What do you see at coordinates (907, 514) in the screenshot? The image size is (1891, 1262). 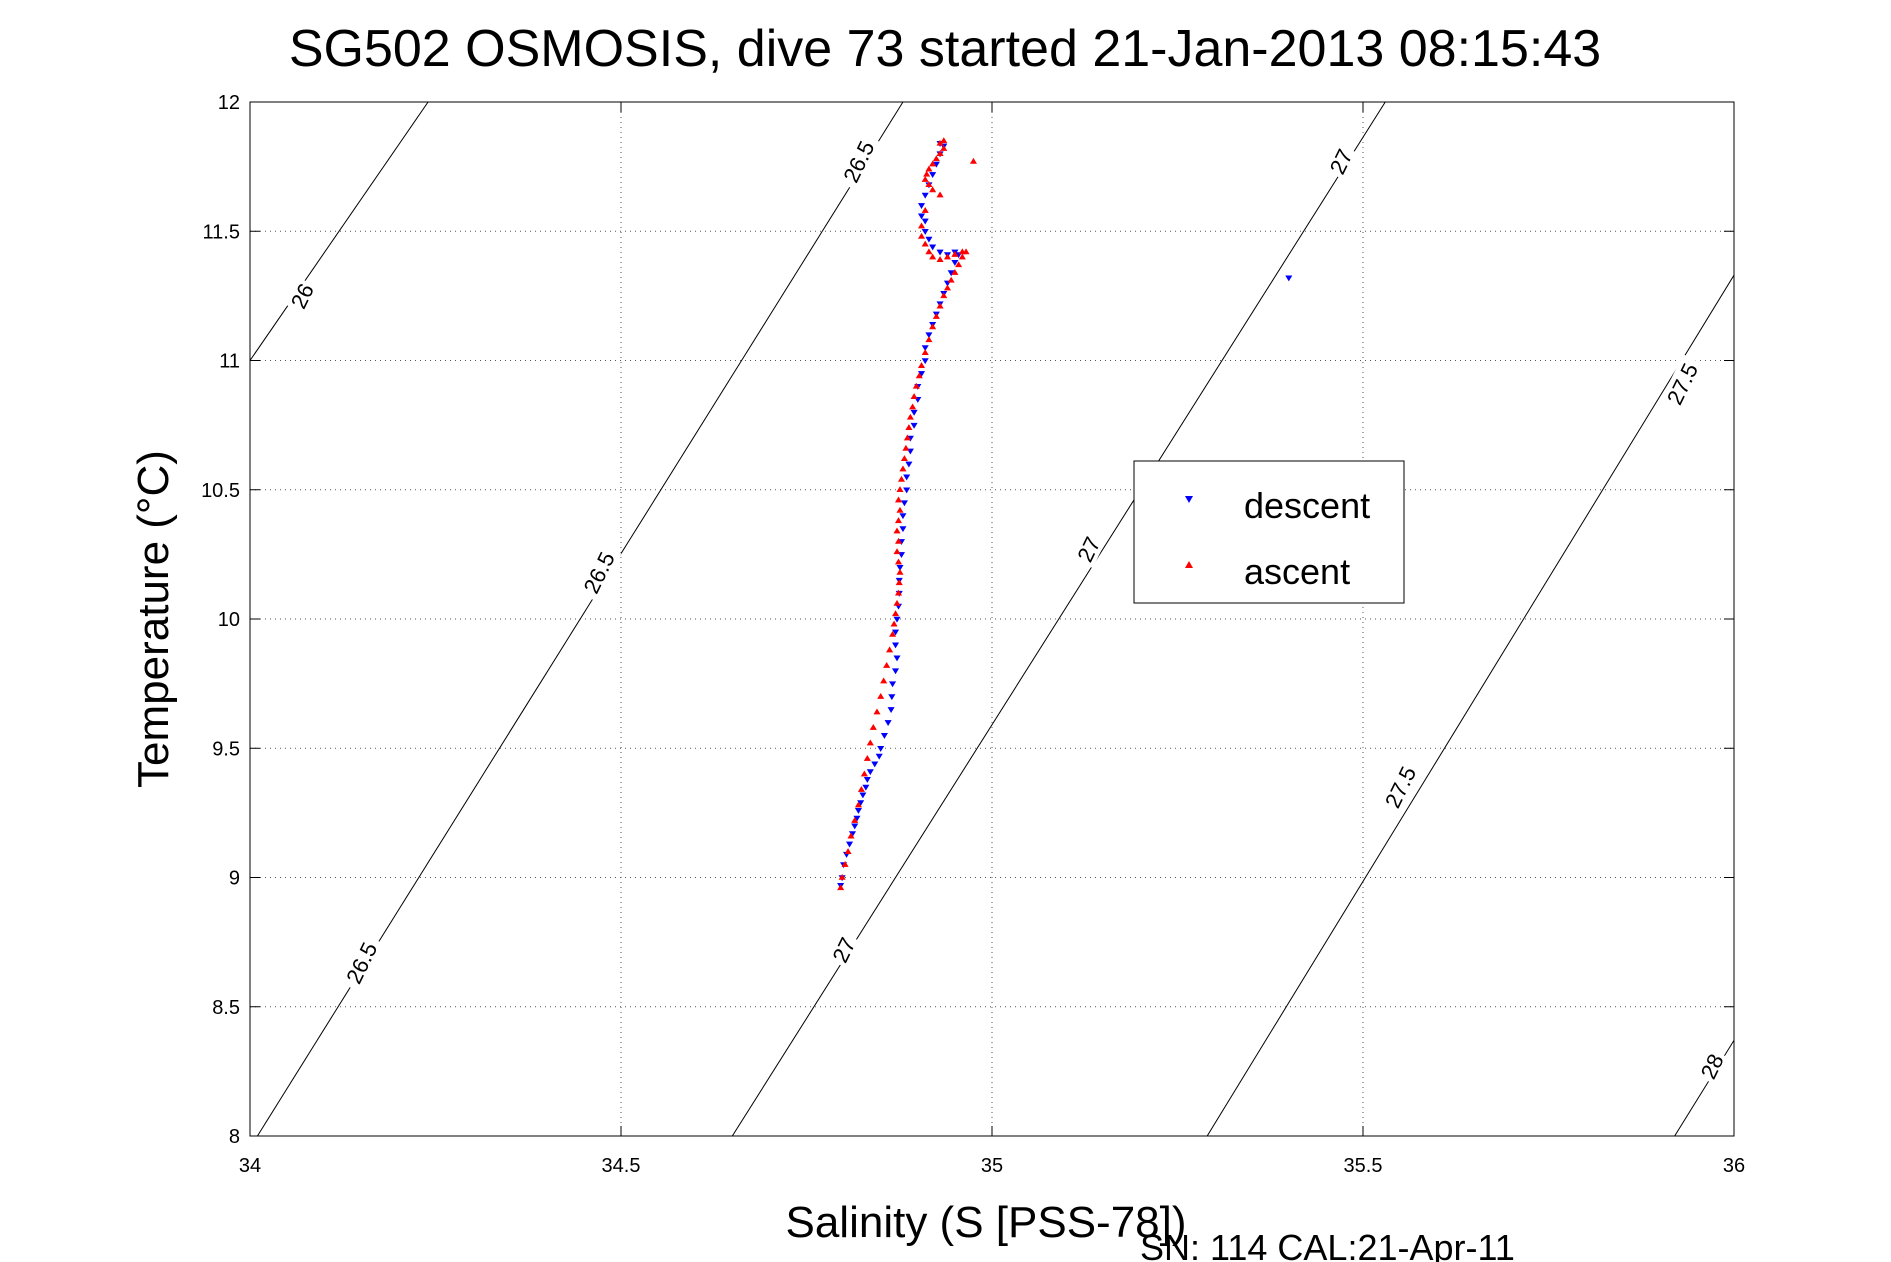 I see `ascent-series` at bounding box center [907, 514].